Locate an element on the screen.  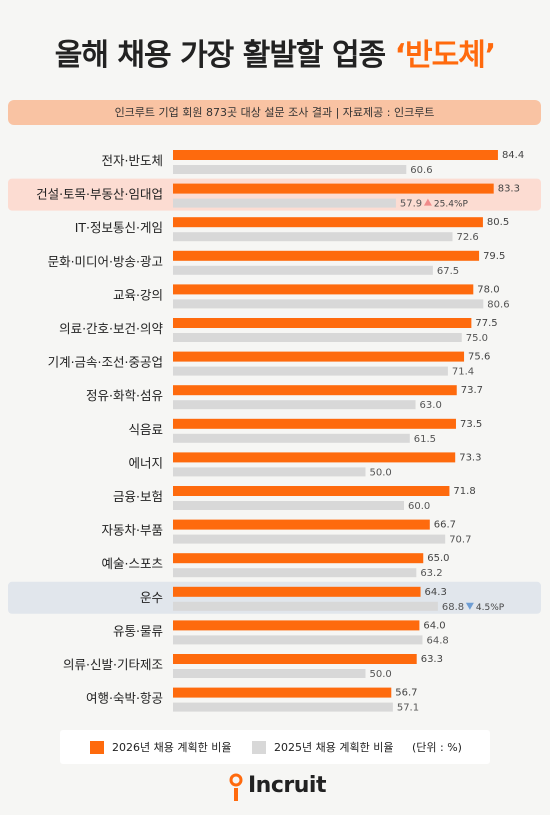
change-up-icon is located at coordinates (427, 202).